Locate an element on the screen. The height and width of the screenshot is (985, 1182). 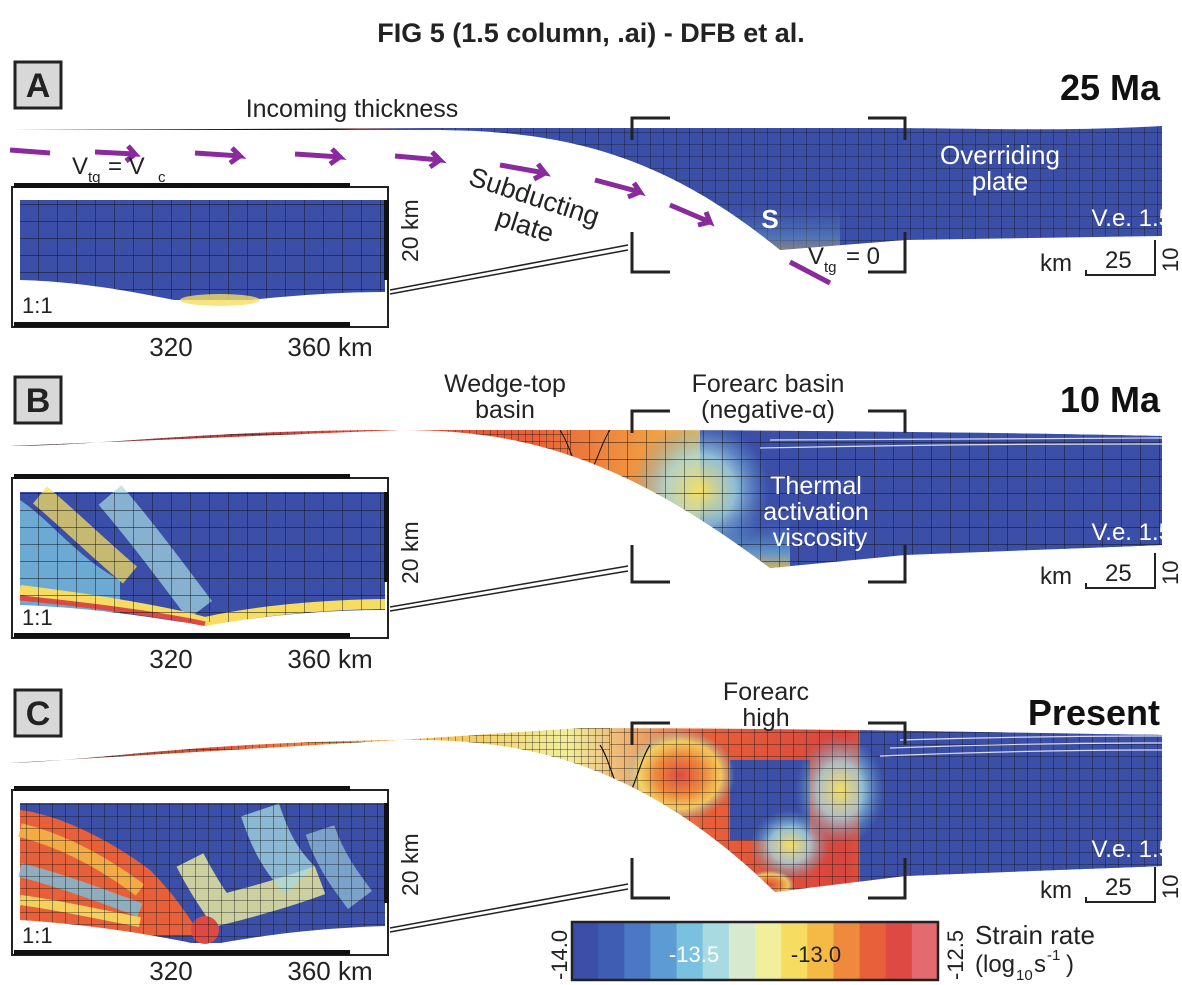
svg-text: = V is located at coordinates (126, 166).